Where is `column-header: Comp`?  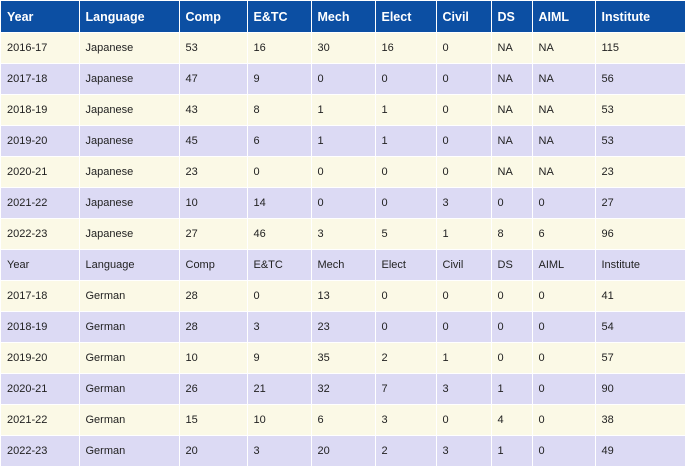
column-header: Comp is located at coordinates (213, 17).